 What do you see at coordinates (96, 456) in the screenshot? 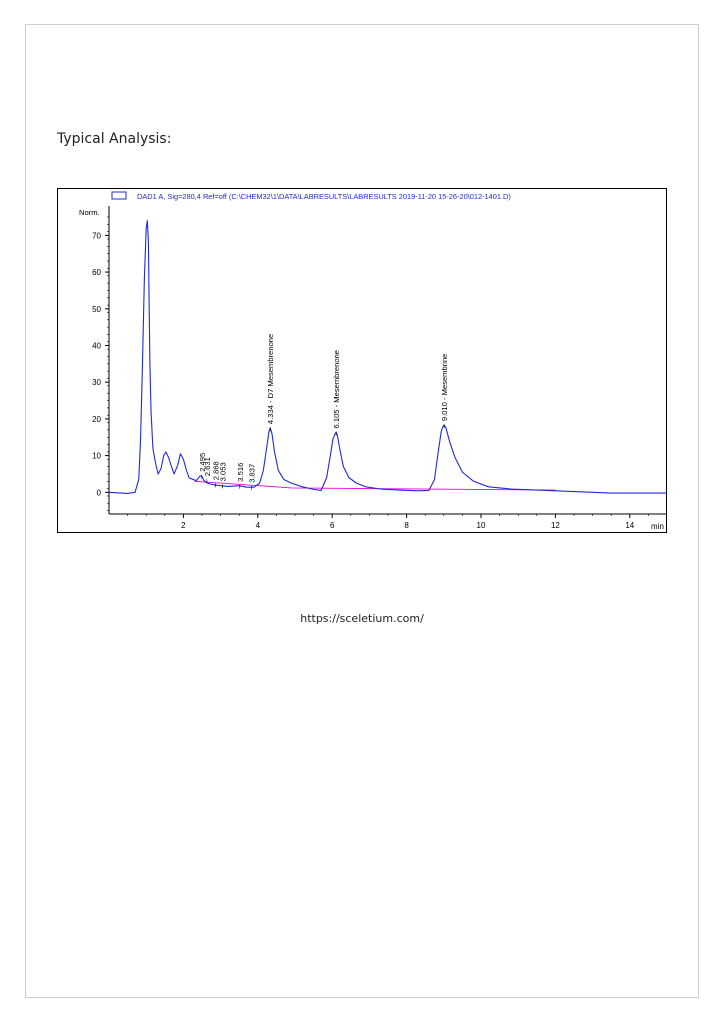
I see `y-tick-label: 10` at bounding box center [96, 456].